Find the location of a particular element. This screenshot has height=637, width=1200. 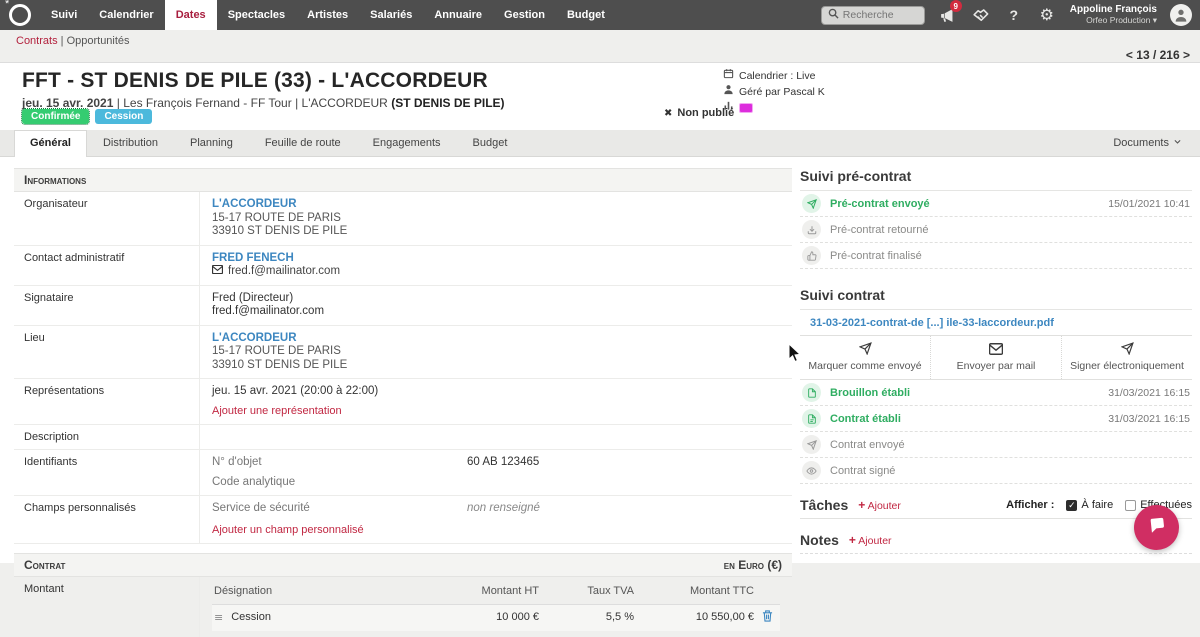

notification-badge: 9 is located at coordinates (956, 6).